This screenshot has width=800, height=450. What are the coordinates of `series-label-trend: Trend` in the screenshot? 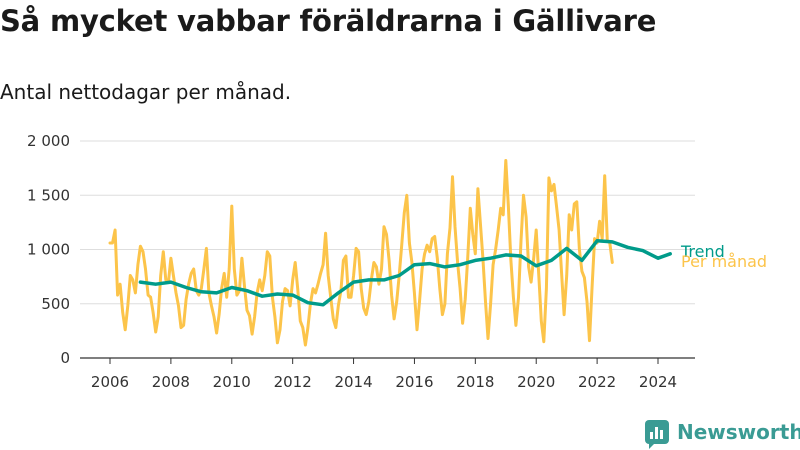 It's located at (702, 251).